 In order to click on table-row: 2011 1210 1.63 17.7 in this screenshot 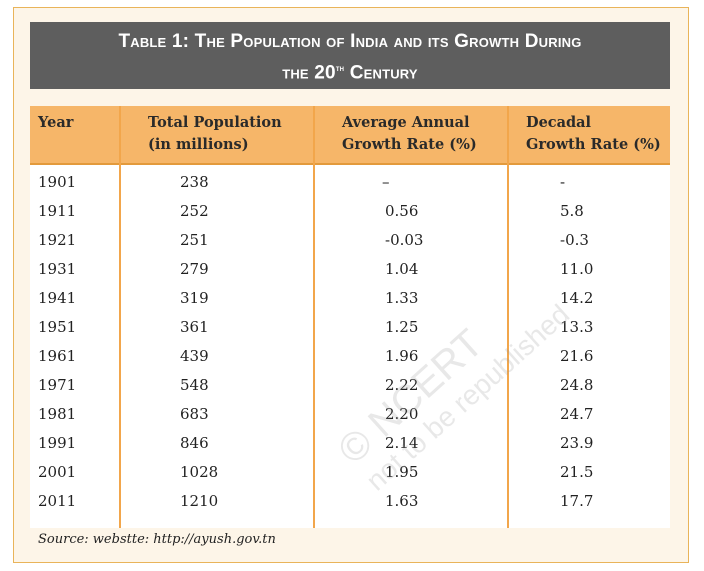, I will do `click(350, 501)`.